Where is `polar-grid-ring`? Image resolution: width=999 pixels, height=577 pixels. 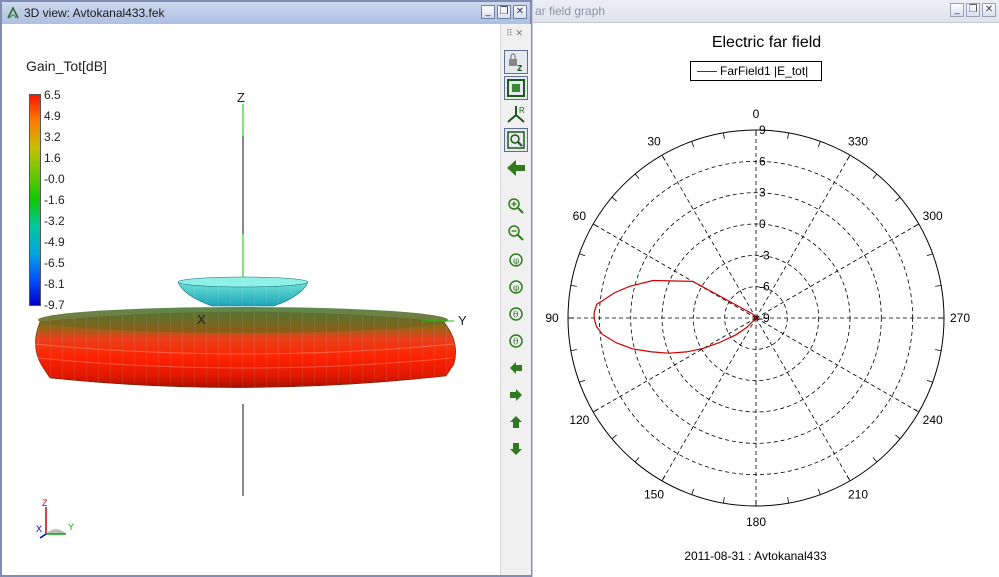
polar-grid-ring is located at coordinates (756, 318).